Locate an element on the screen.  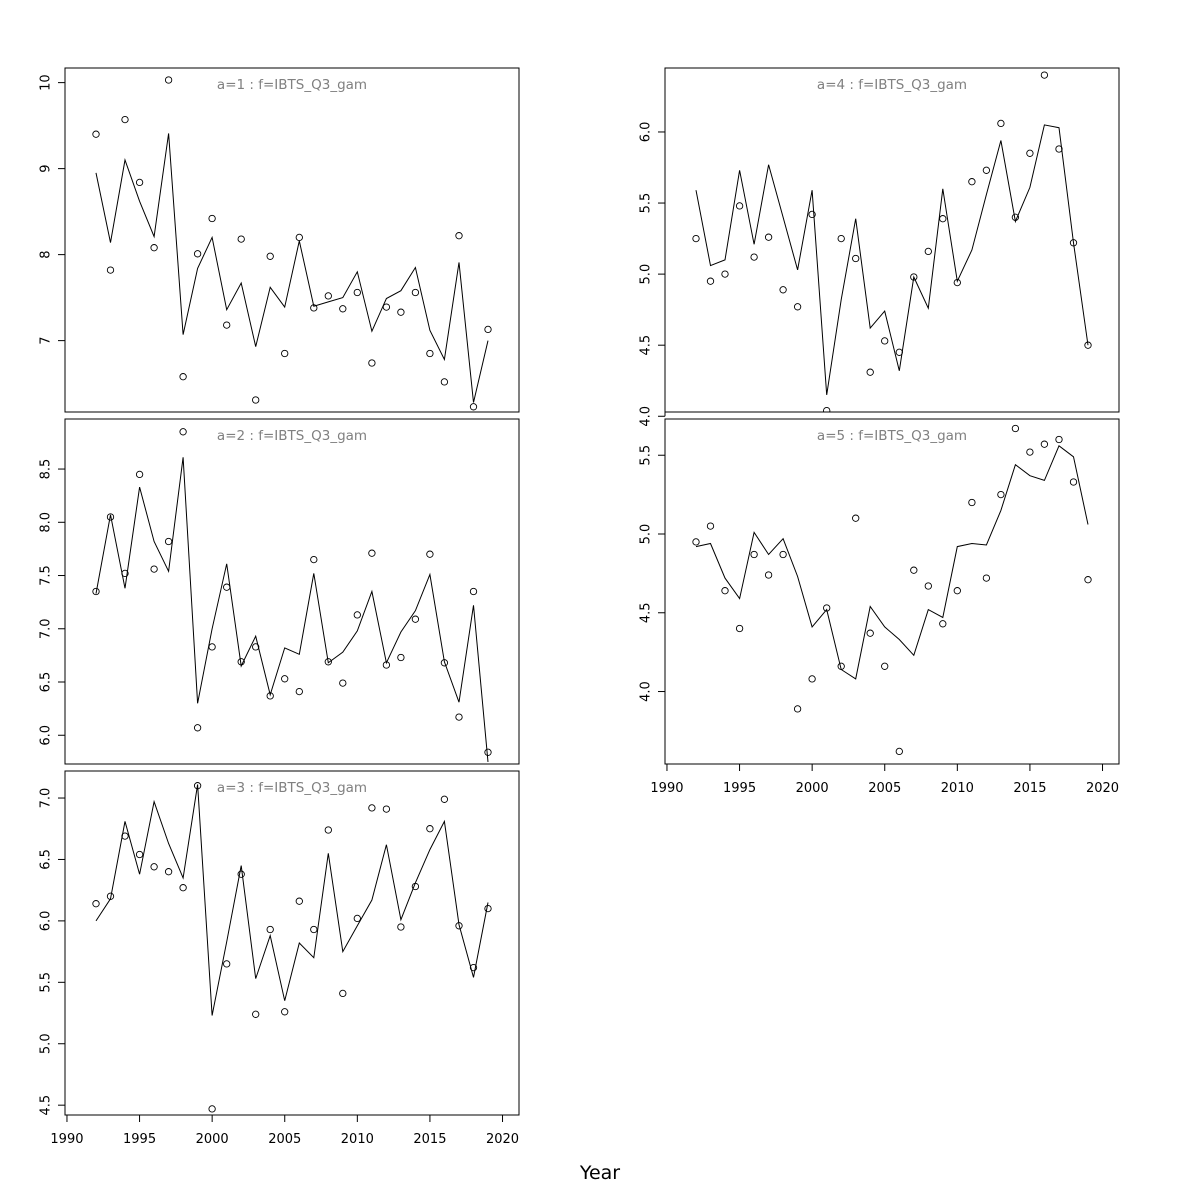
y-axis: 4.0 4.5 5.0 5.5 6.0 is located at coordinates (652, 274).